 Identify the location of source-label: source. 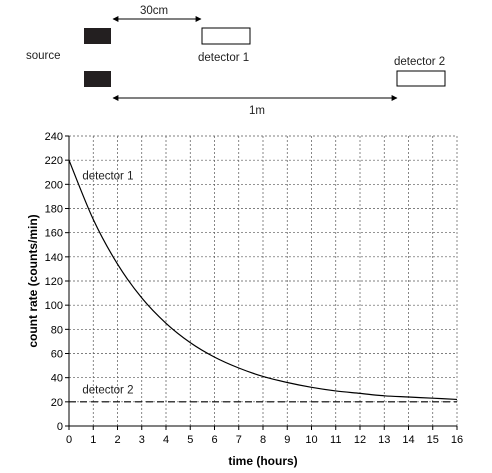
(43, 56).